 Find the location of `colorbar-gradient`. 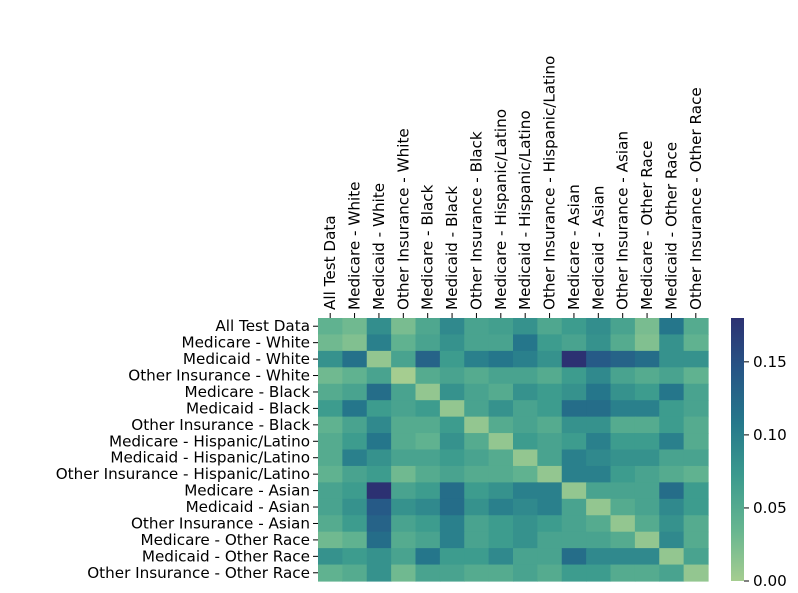

colorbar-gradient is located at coordinates (737, 449).